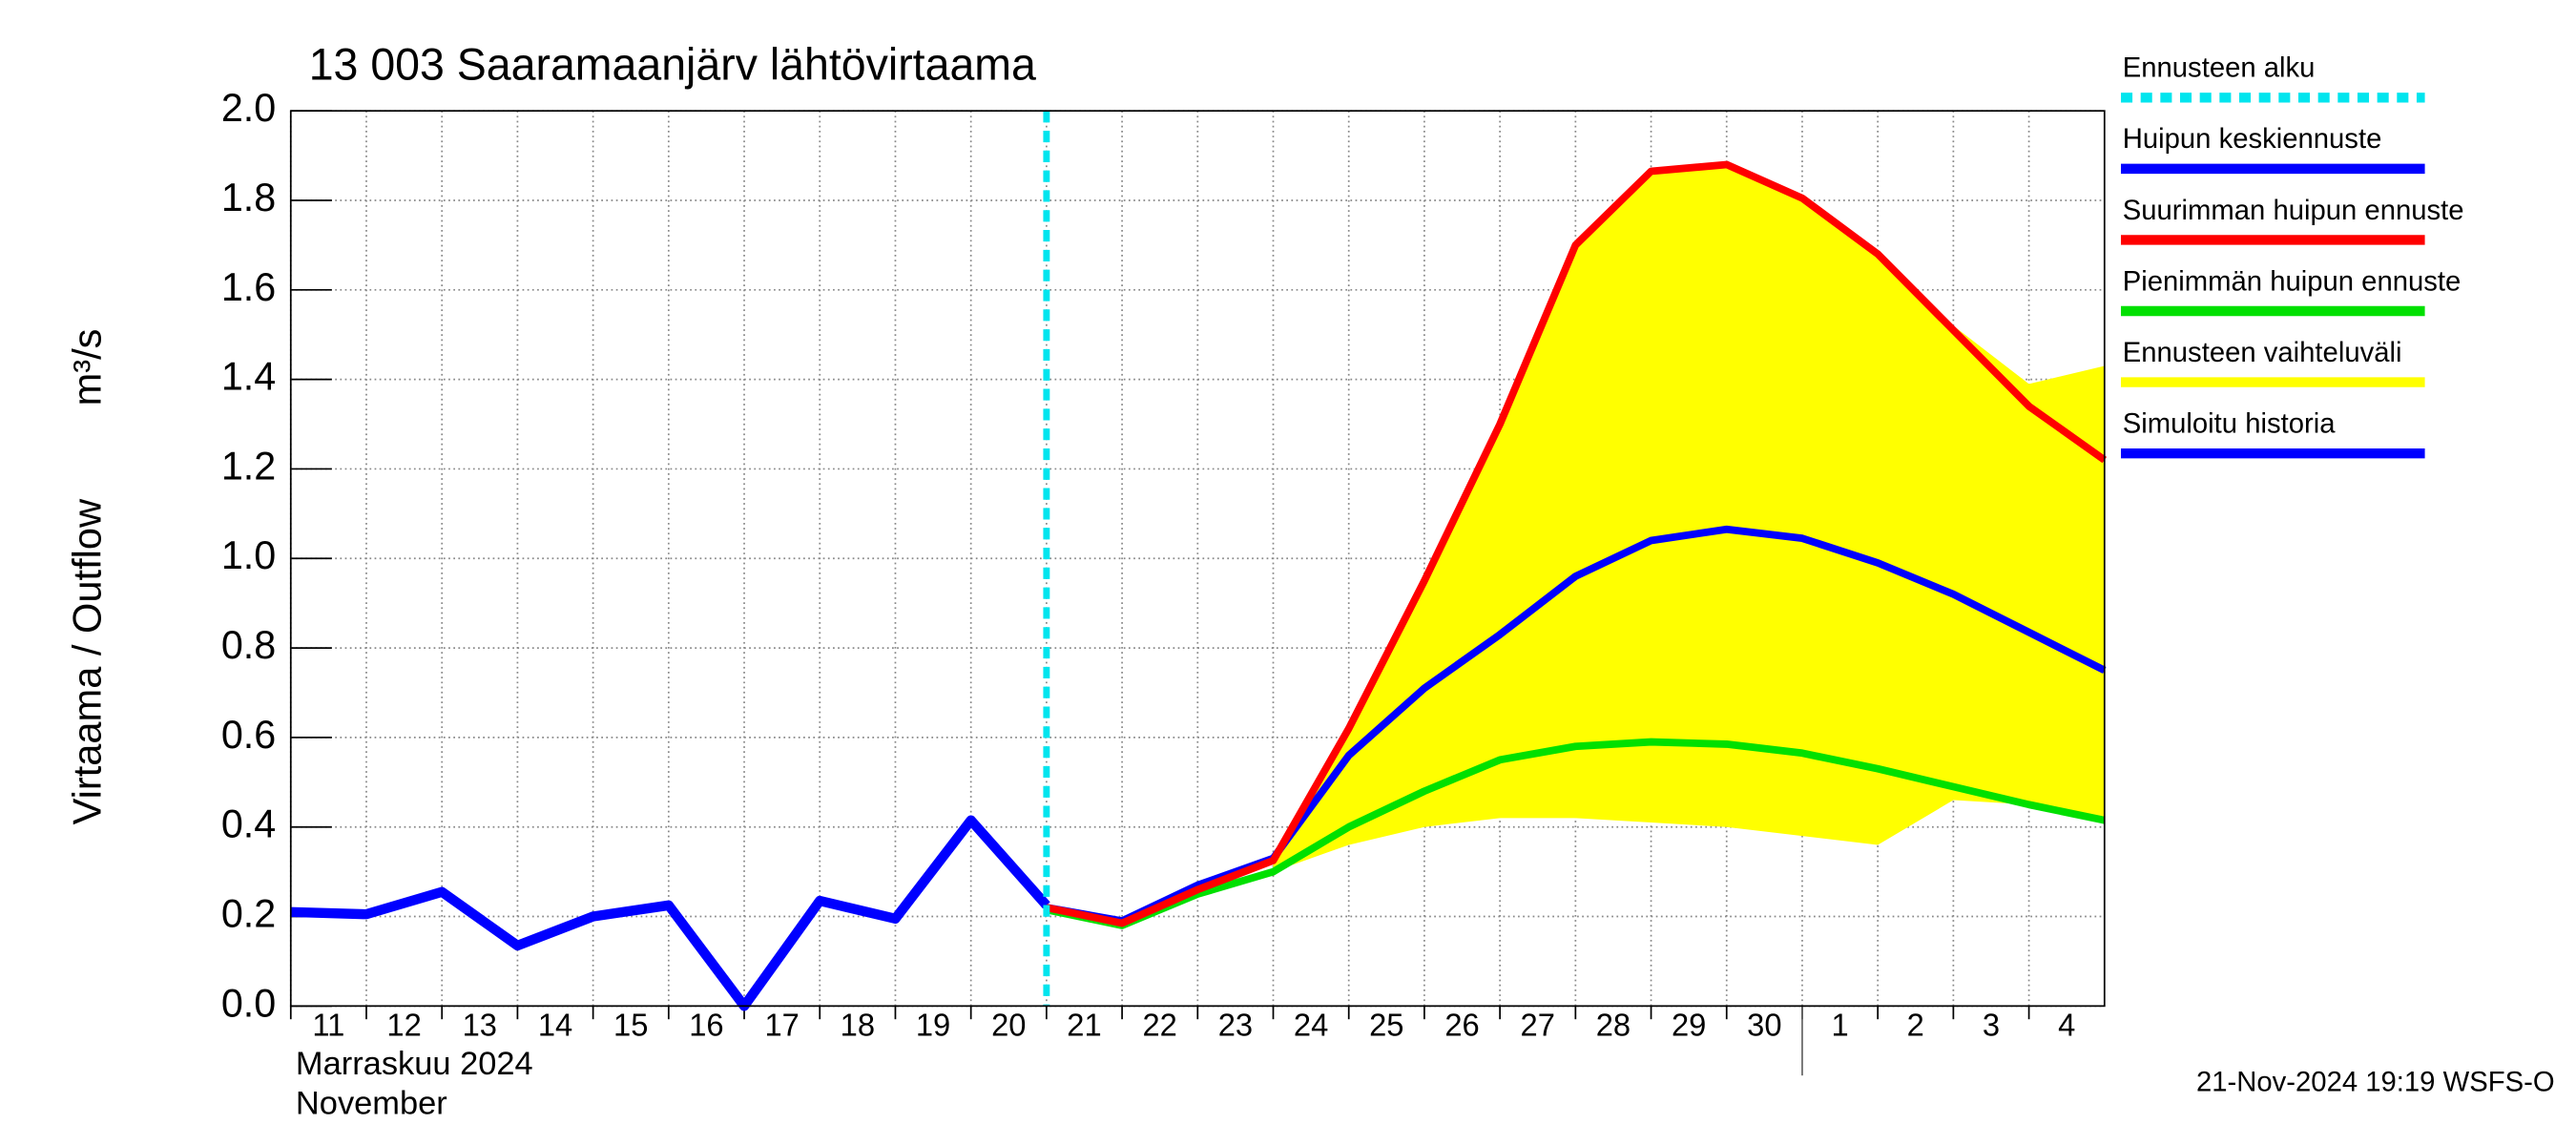  I want to click on month-label: November, so click(371, 1103).